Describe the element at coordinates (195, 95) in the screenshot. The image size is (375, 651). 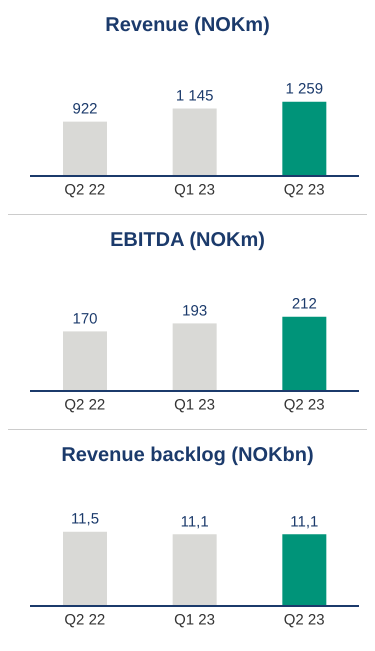
I see `data-label: 1 145` at that location.